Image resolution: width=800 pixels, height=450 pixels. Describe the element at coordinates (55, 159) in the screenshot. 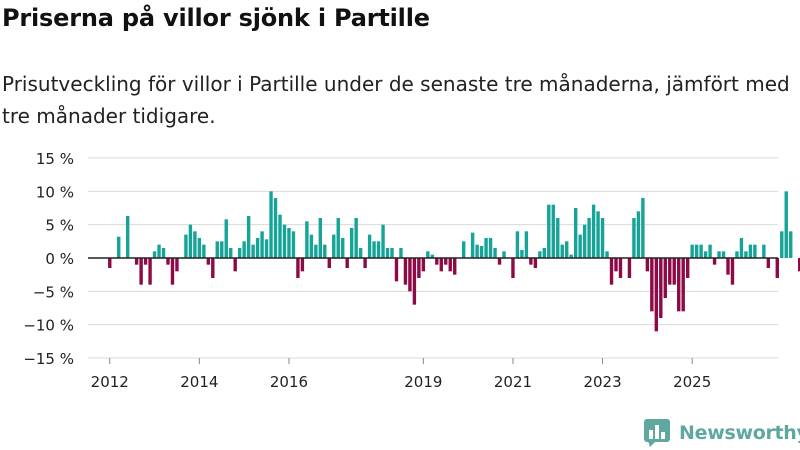

I see `y-tick-label: 15 %` at that location.